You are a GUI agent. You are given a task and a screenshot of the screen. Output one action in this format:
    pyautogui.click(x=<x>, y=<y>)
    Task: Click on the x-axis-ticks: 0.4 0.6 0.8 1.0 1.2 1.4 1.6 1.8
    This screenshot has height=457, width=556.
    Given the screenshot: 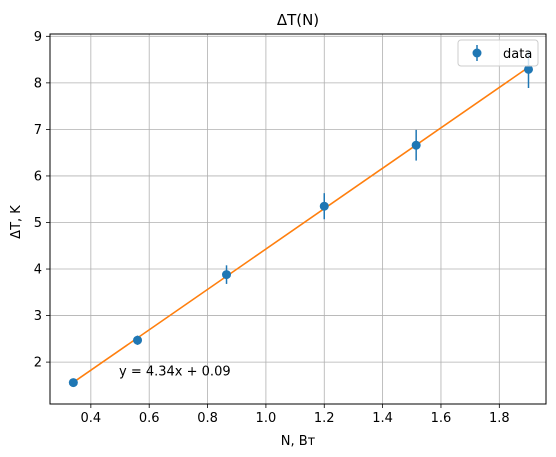 What is the action you would take?
    pyautogui.click(x=295, y=415)
    